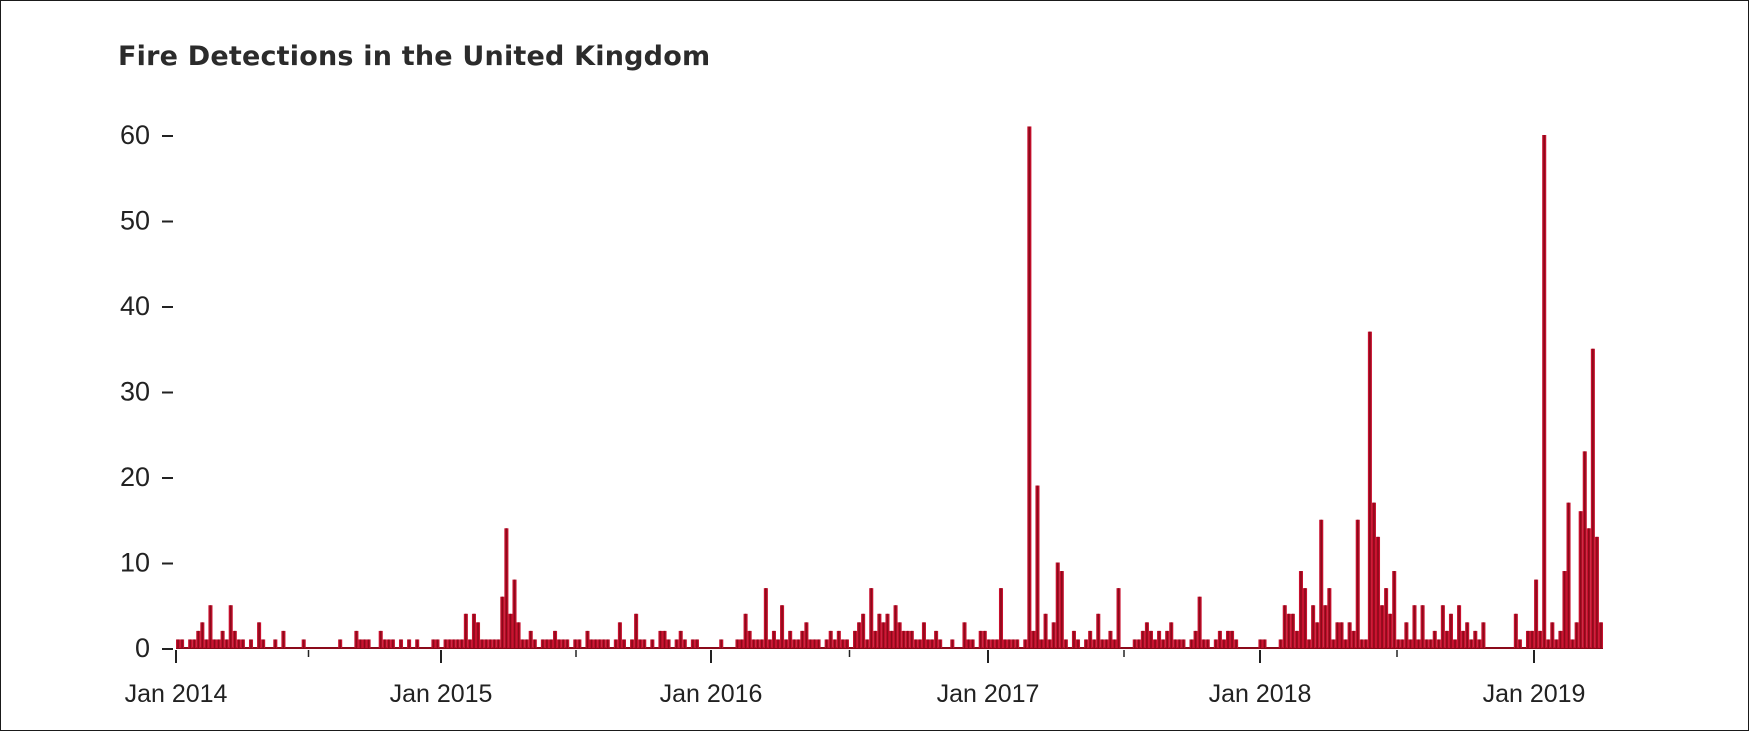  Describe the element at coordinates (711, 694) in the screenshot. I see `x-tick-label: Jan 2016` at that location.